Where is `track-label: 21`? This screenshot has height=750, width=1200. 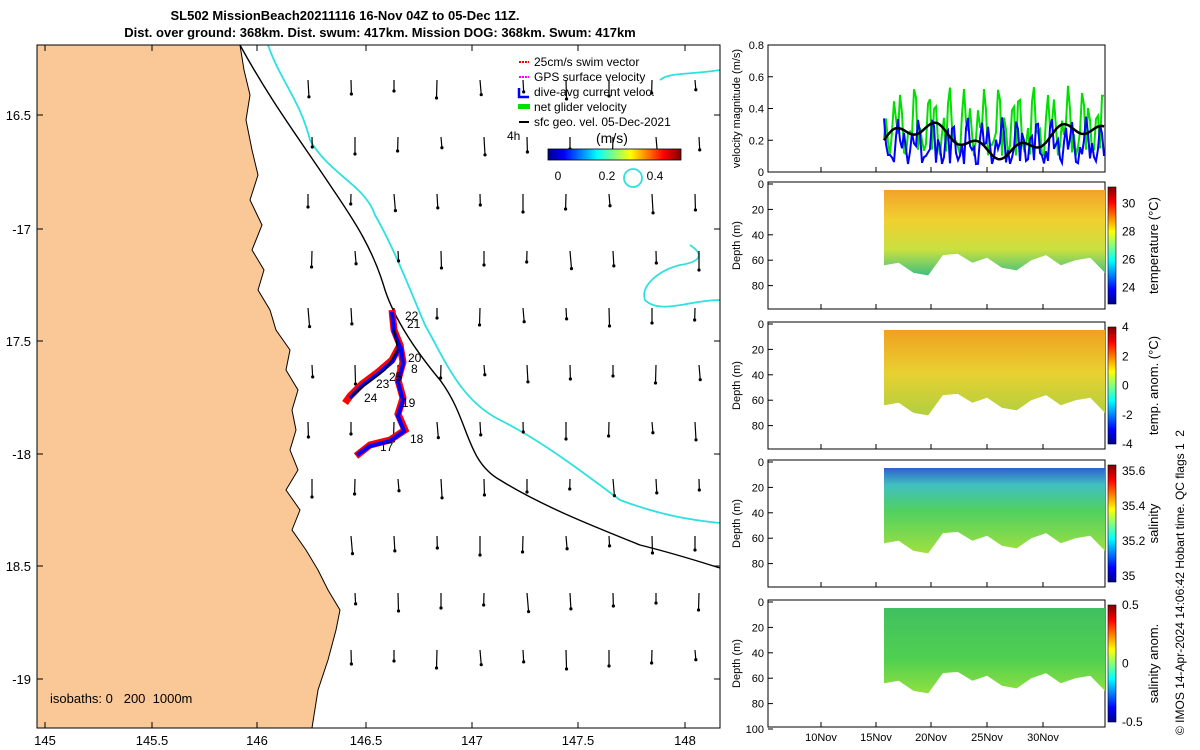 track-label: 21 is located at coordinates (414, 324).